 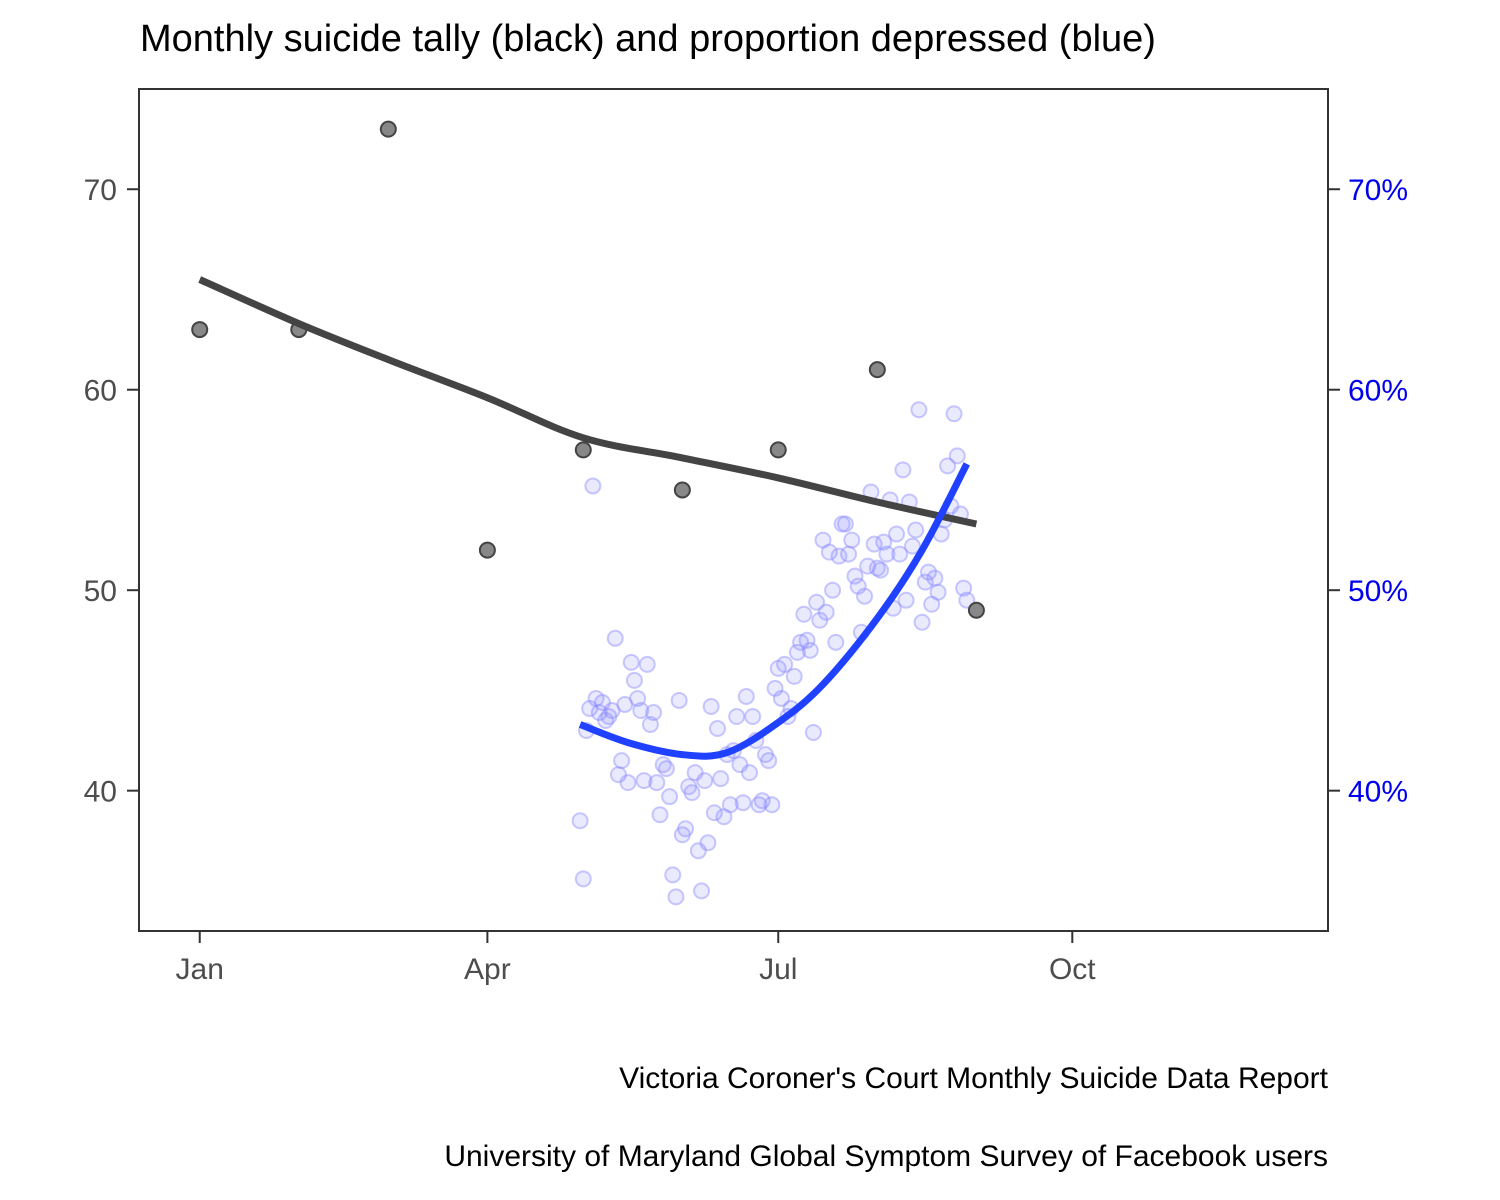 What do you see at coordinates (200, 969) in the screenshot?
I see `x-tick-label: Jan` at bounding box center [200, 969].